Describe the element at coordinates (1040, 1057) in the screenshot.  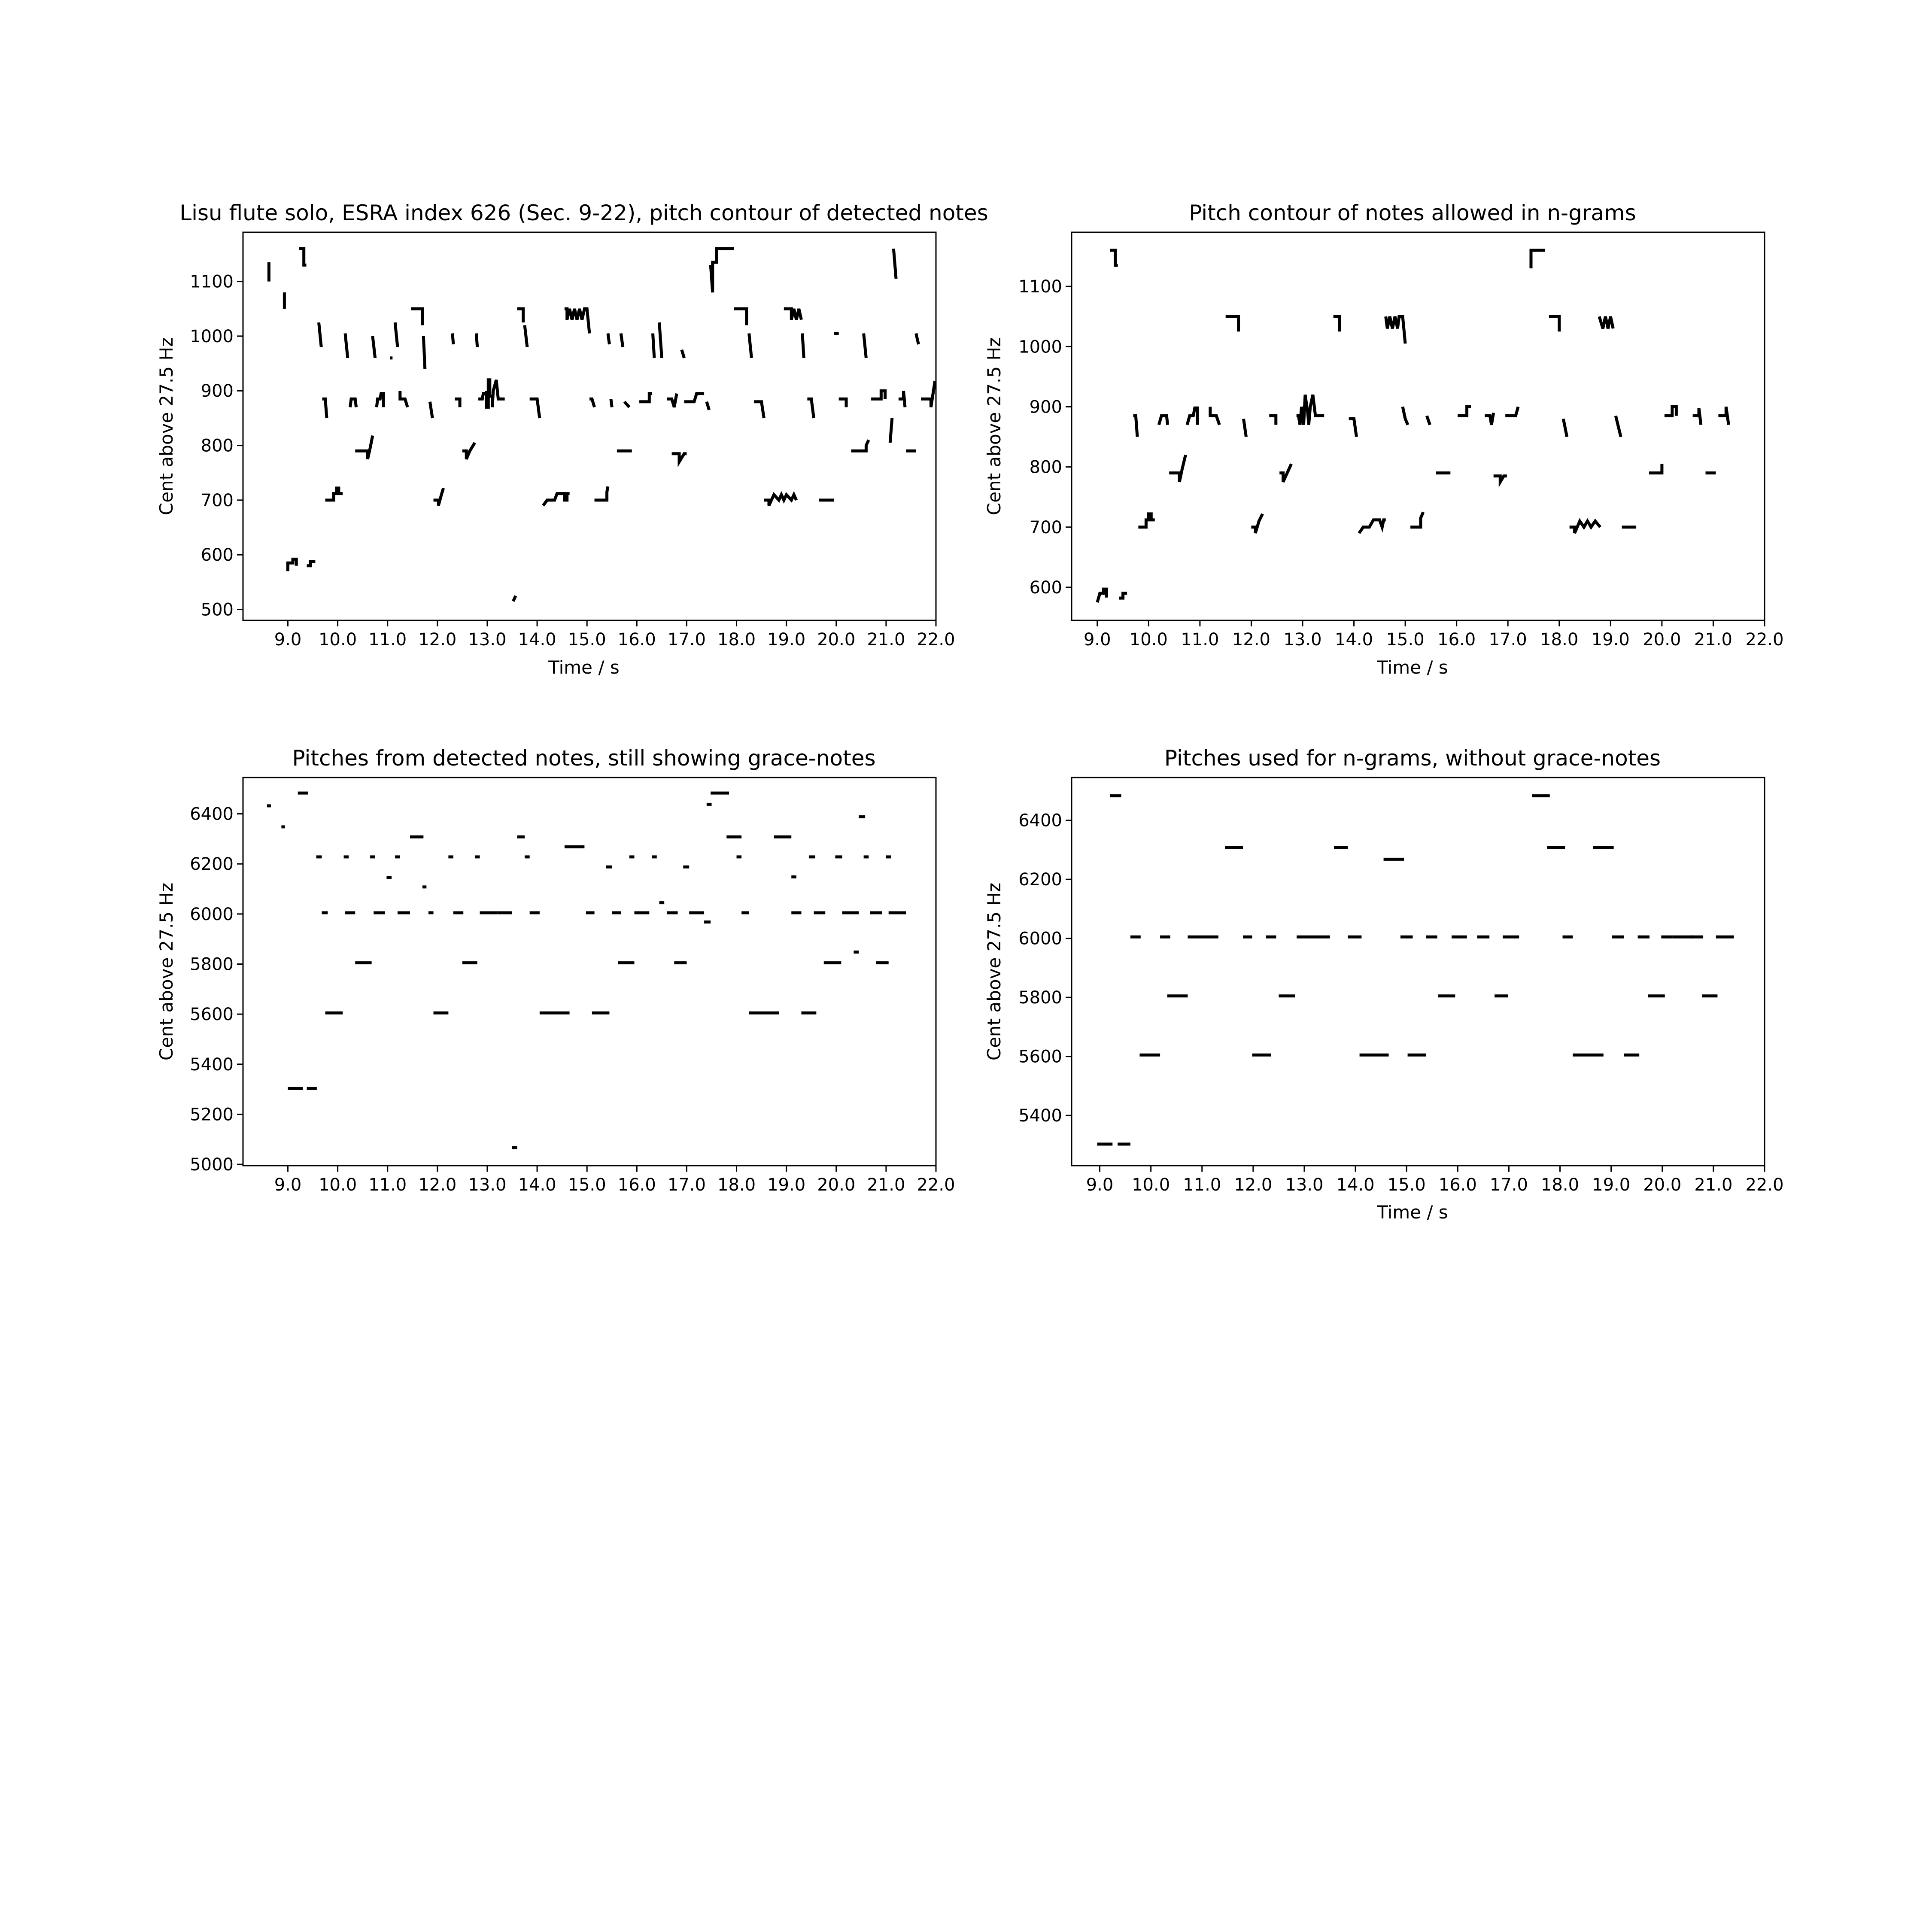
I see `panel-bottom-right-ytick-label: 5600` at that location.